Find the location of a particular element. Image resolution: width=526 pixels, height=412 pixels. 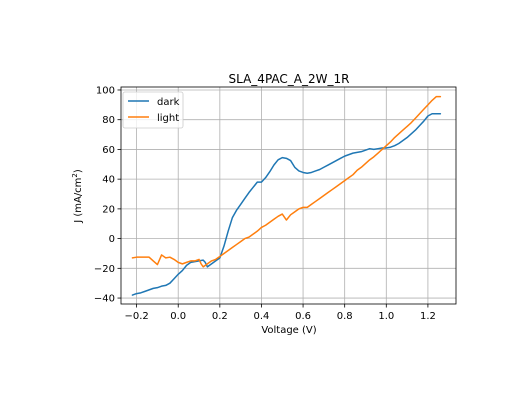

y-tick-label: −20 is located at coordinates (104, 269).